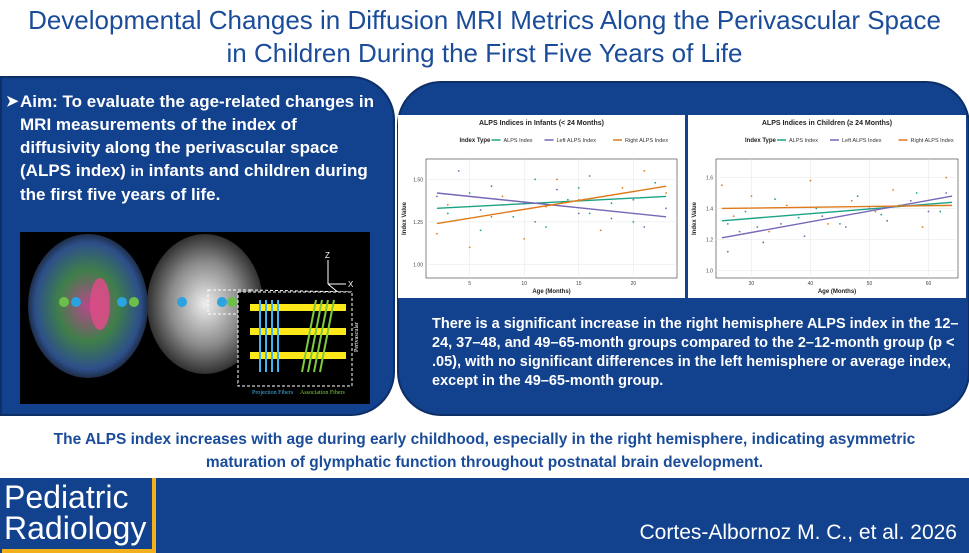  What do you see at coordinates (541, 123) in the screenshot?
I see `chart-title: ALPS Indices in Infants (< 24 Months)` at bounding box center [541, 123].